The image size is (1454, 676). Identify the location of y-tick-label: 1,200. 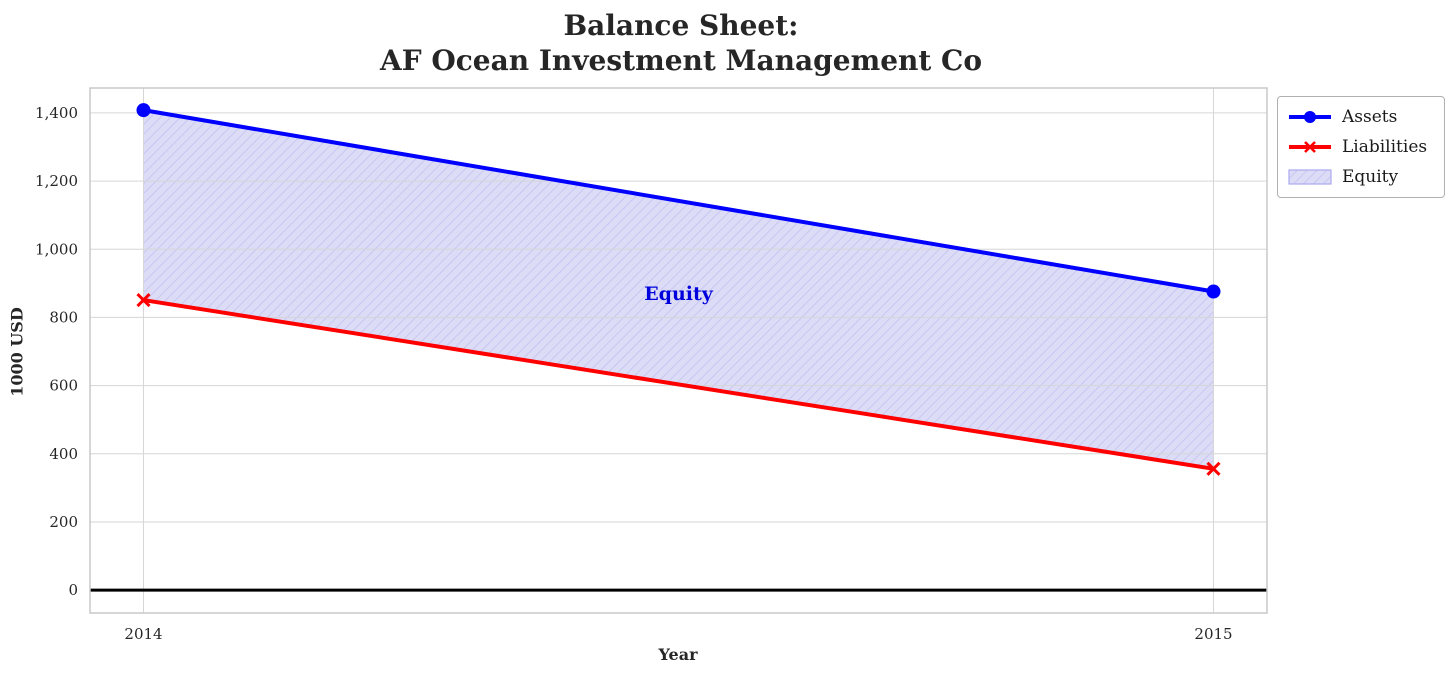
(56, 181).